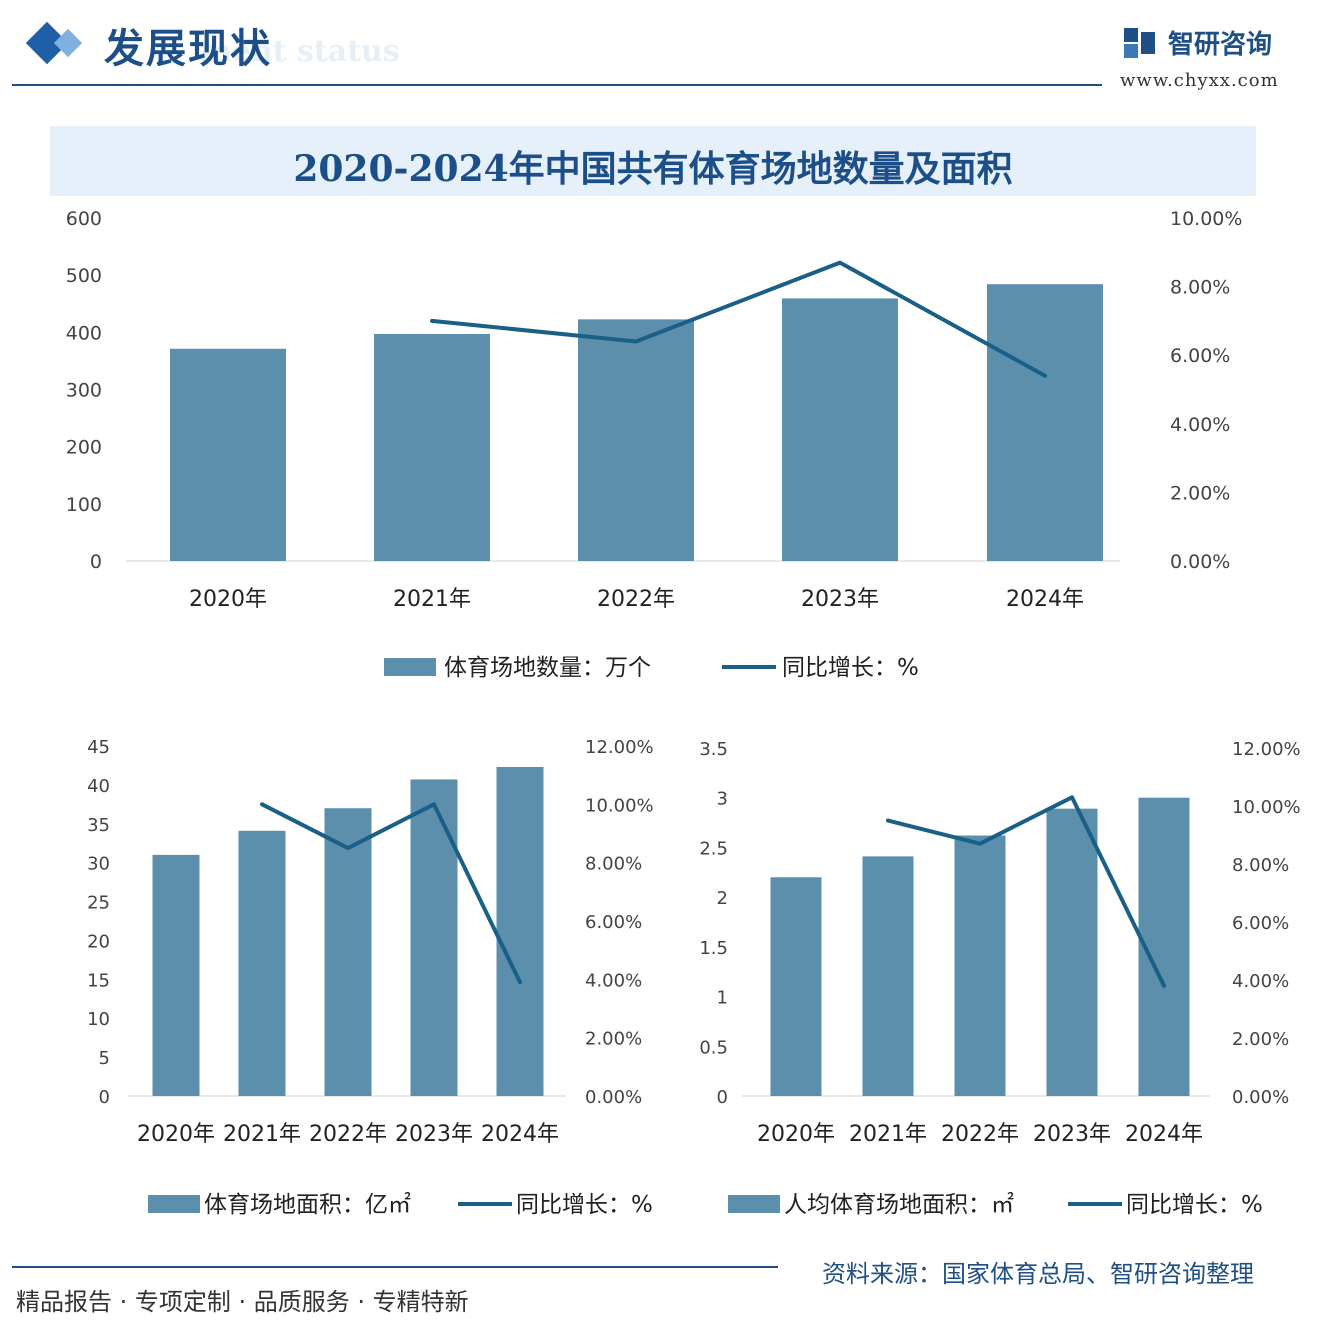  Describe the element at coordinates (1045, 599) in the screenshot. I see `chart1-category-label: 2024年` at that location.